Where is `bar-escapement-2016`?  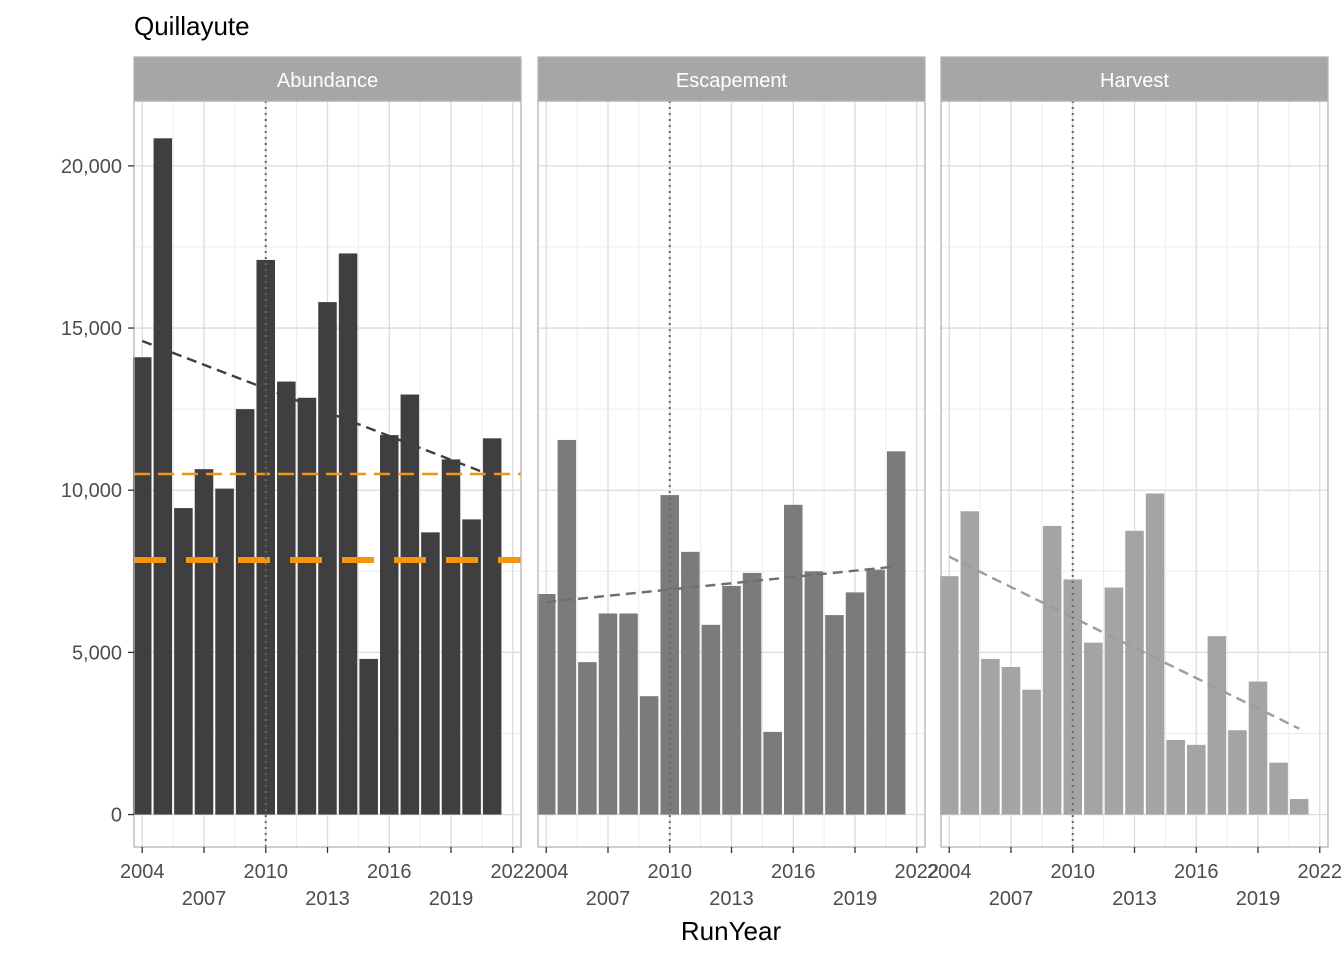 bar-escapement-2016 is located at coordinates (793, 659).